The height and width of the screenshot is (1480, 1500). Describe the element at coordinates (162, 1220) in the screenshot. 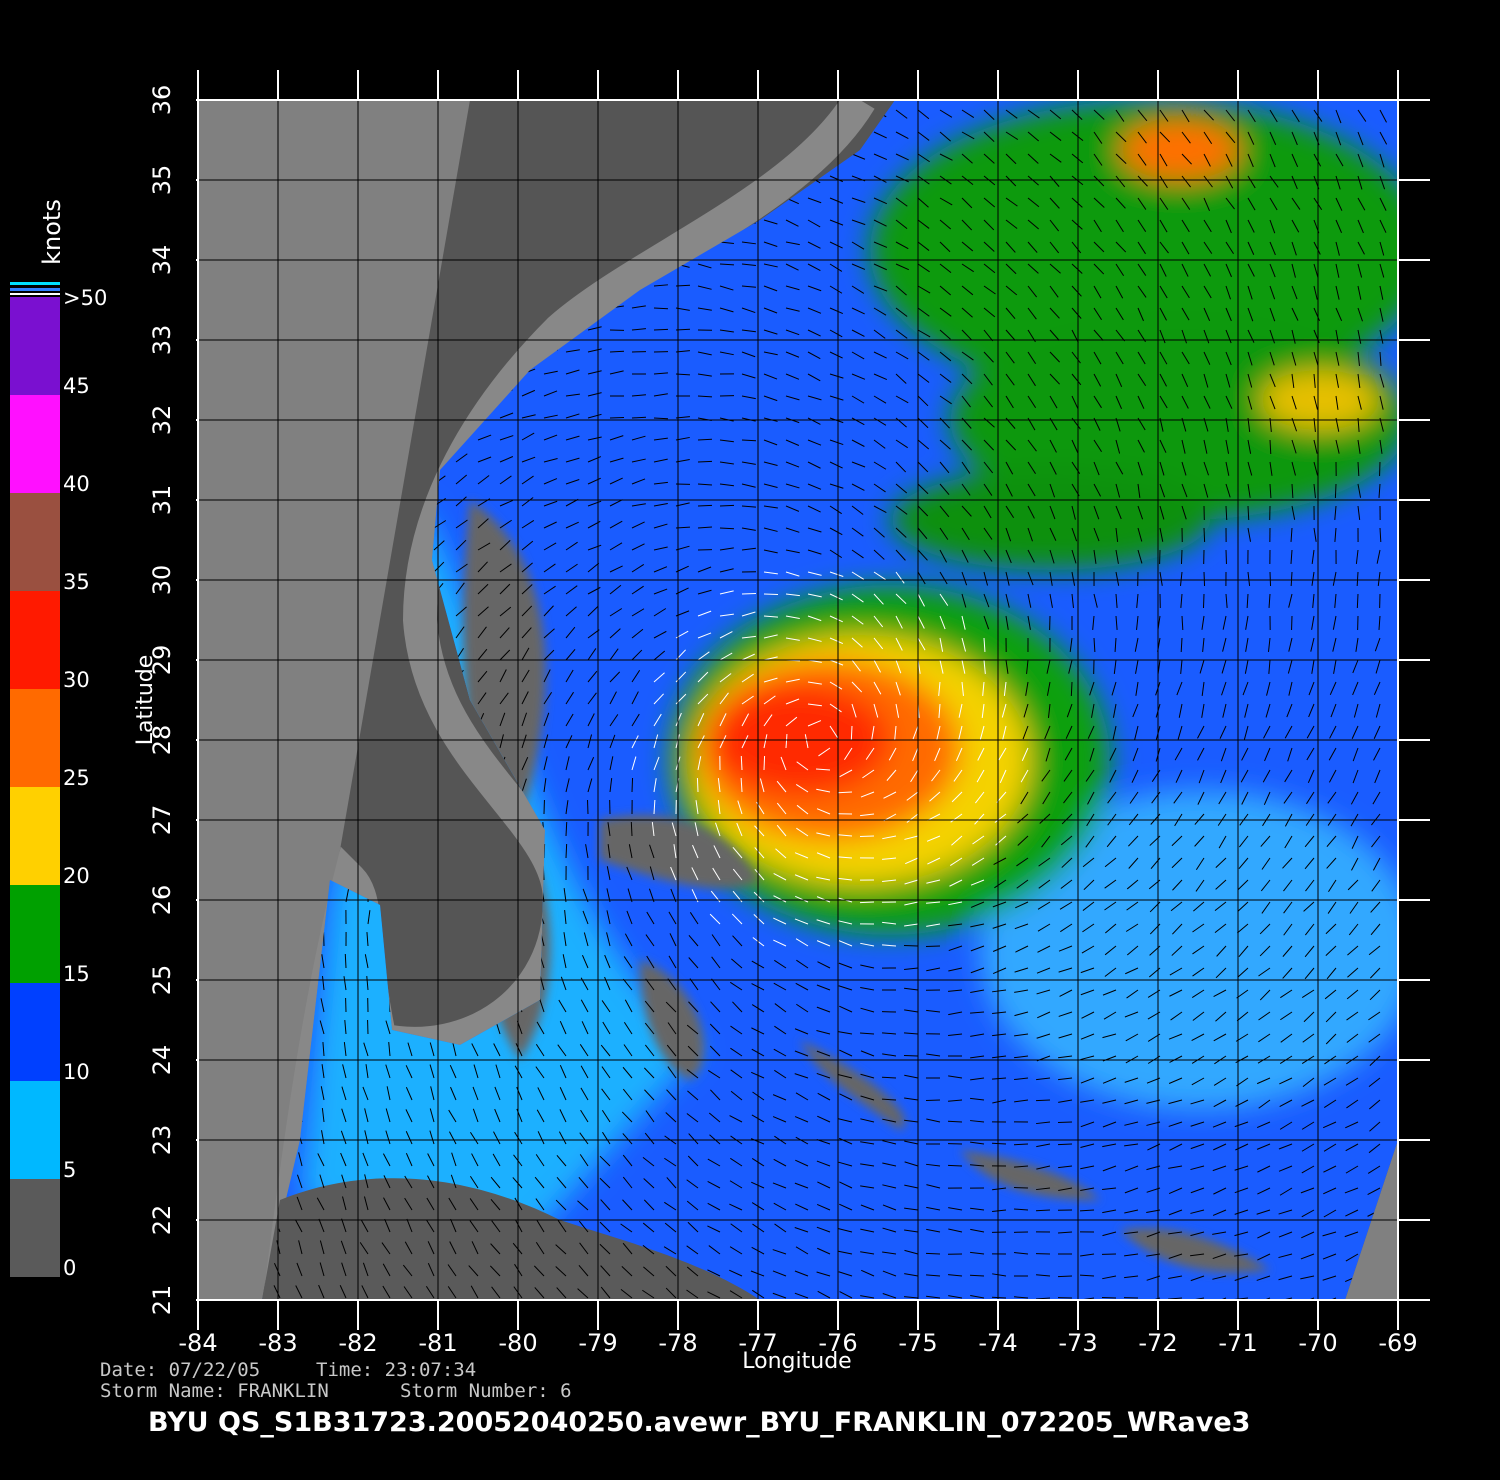

I see `y-tick-label: 22` at that location.